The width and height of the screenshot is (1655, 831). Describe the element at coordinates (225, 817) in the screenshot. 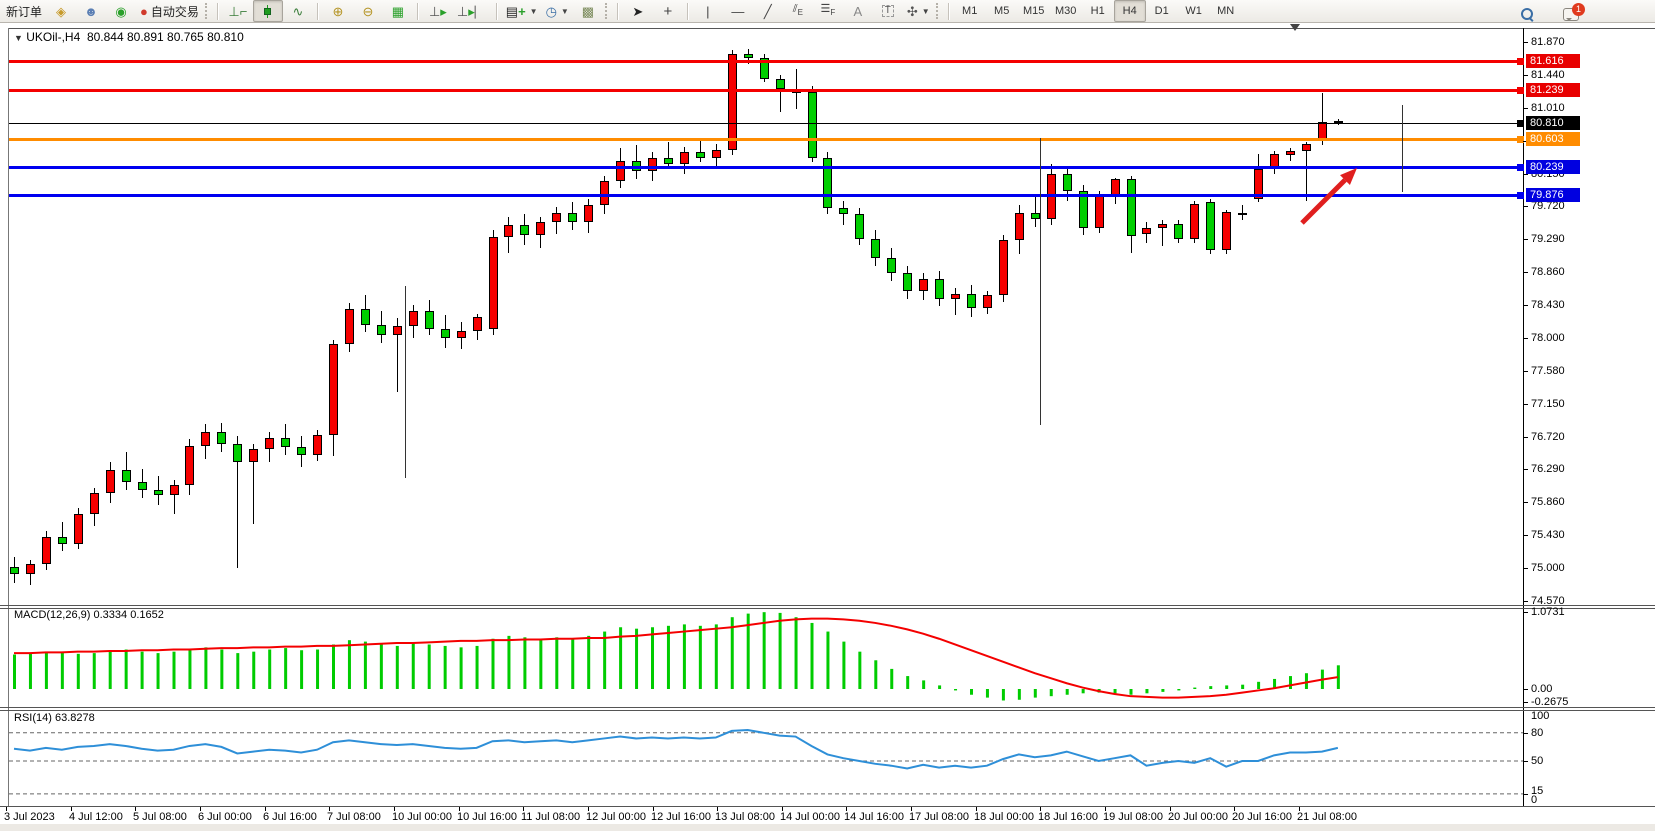

I see `time-axis-label: 6 Jul 00:00` at that location.